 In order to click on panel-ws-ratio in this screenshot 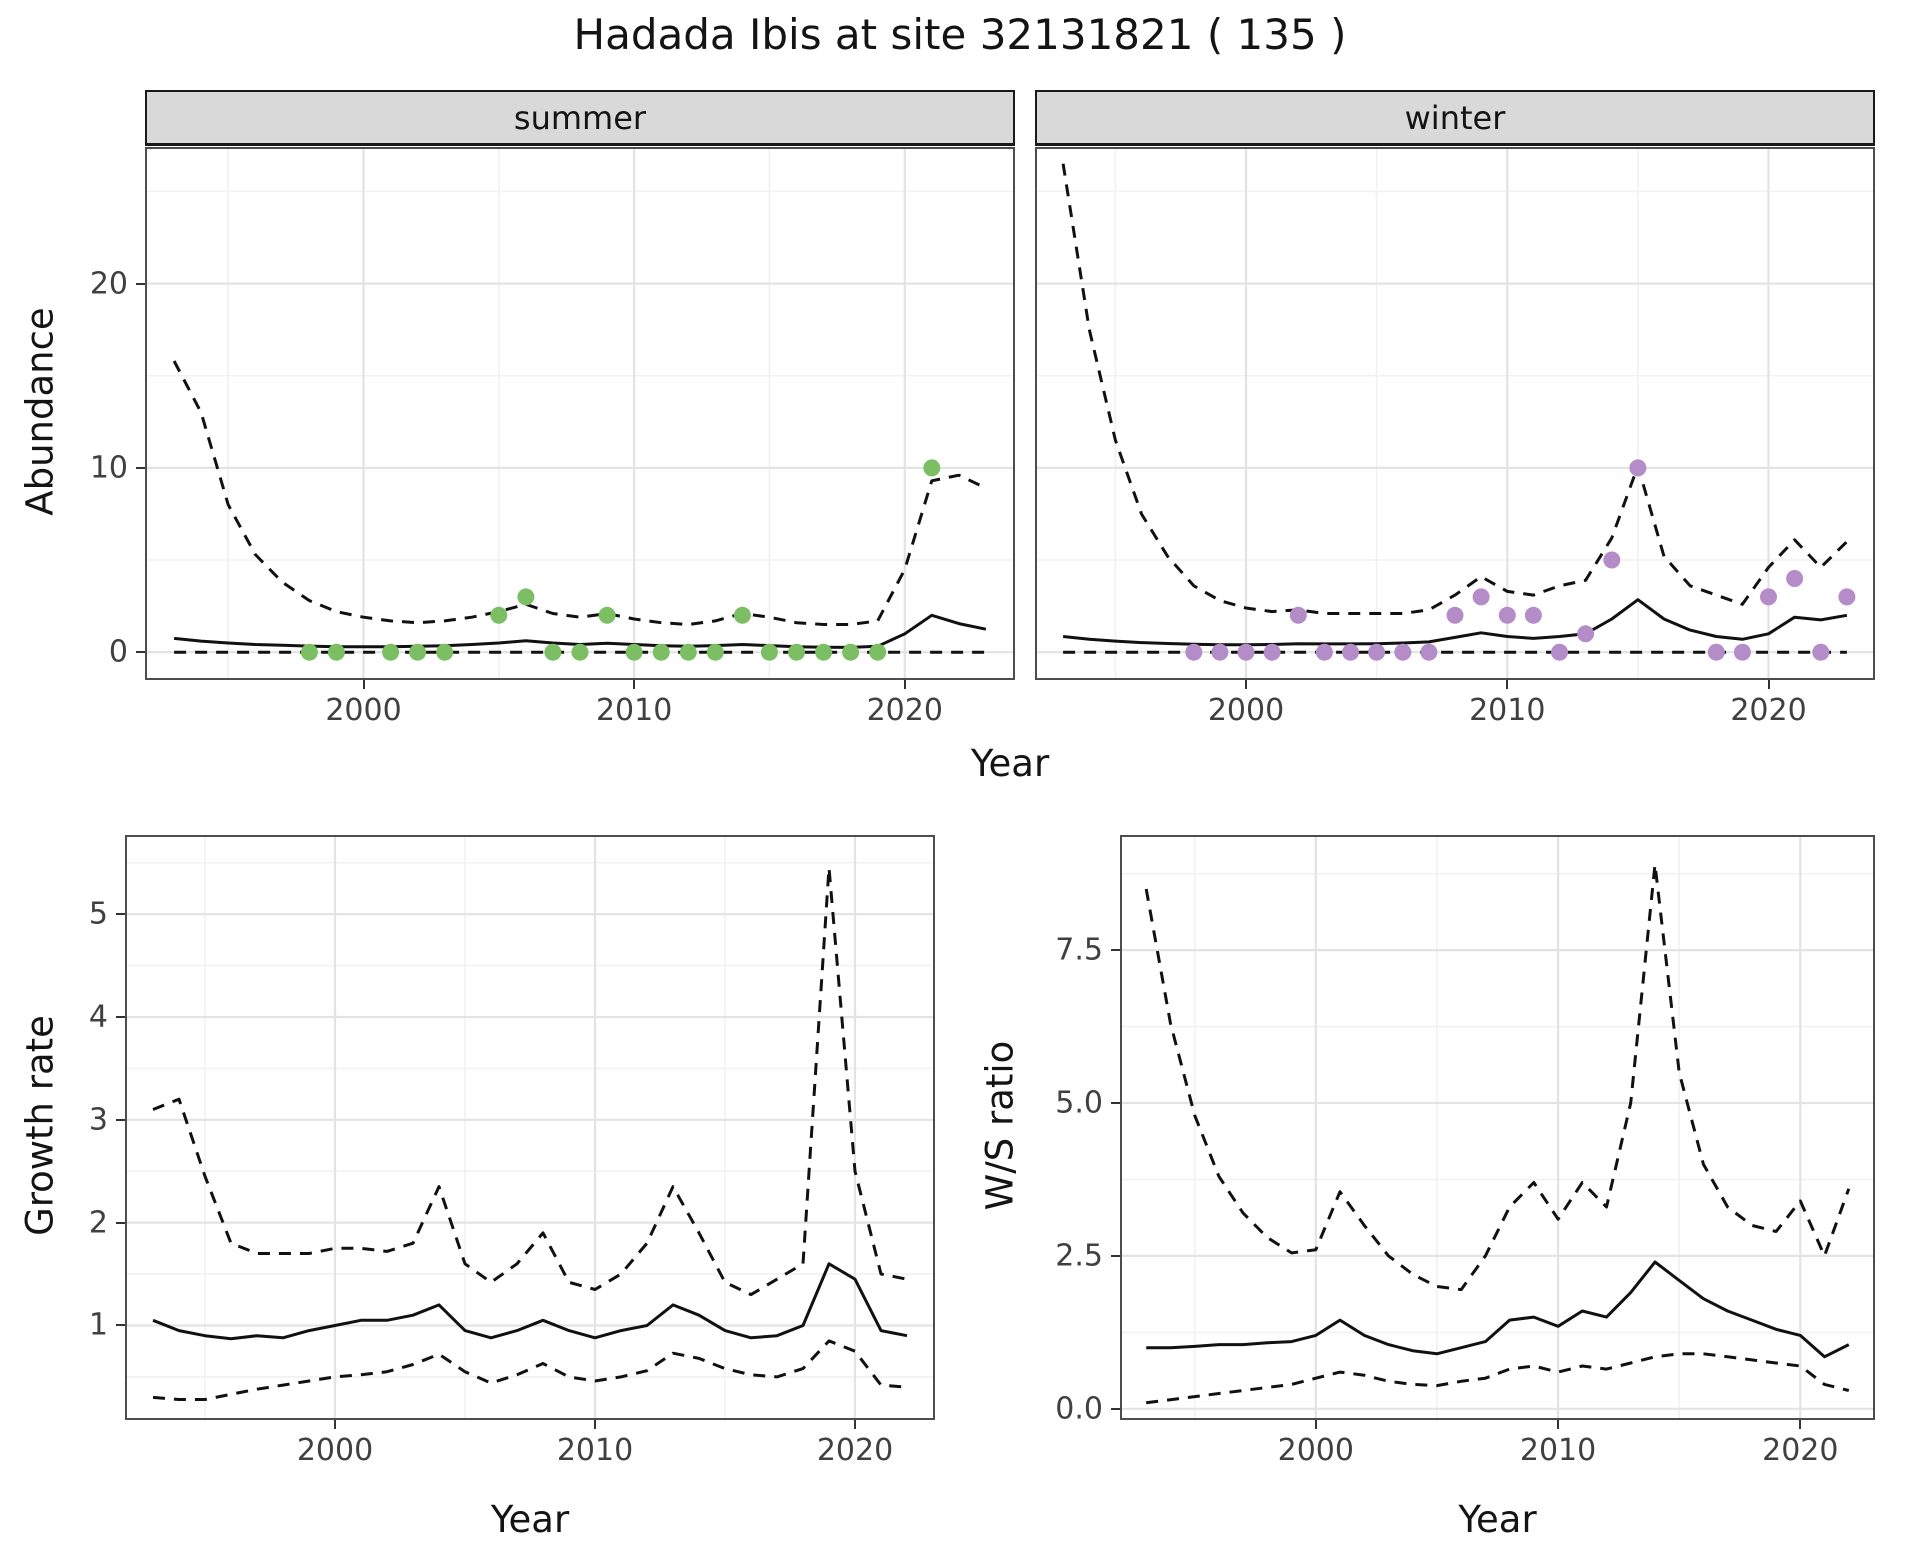, I will do `click(1497, 1127)`.